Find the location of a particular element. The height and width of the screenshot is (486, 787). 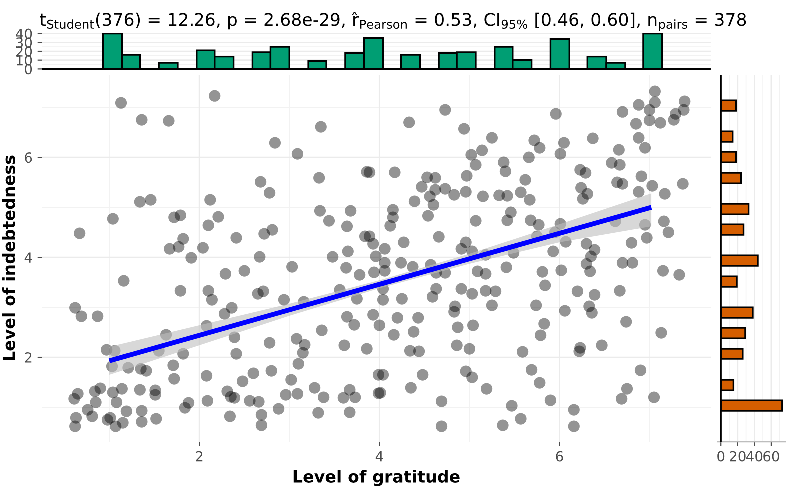

x-axis-title: Level of gratitude is located at coordinates (377, 478).